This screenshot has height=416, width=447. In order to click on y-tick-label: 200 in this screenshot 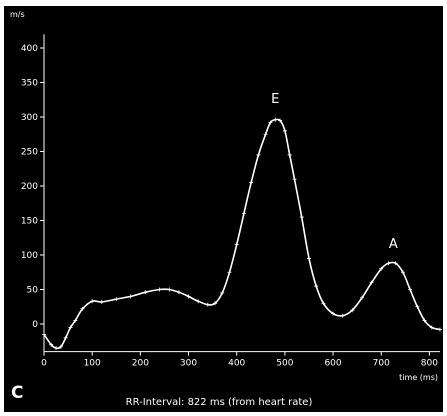, I will do `click(29, 187)`.